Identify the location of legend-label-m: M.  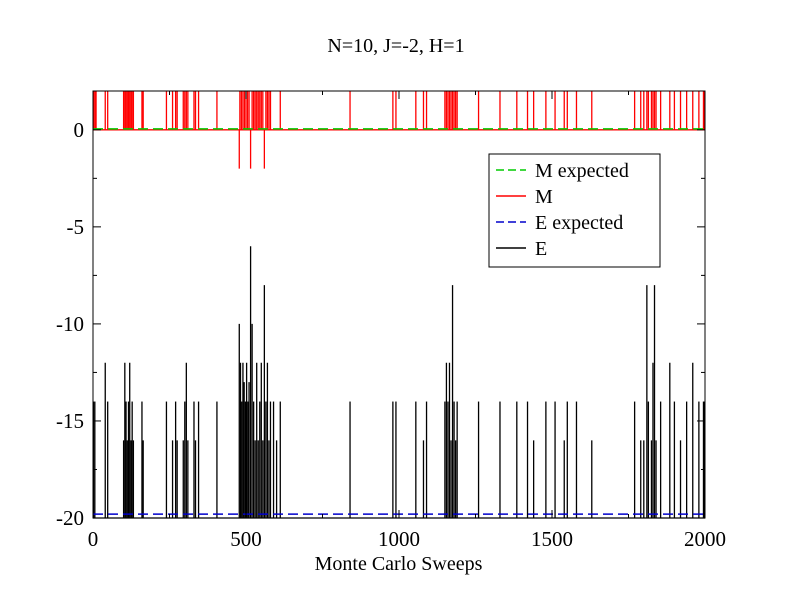
(544, 197).